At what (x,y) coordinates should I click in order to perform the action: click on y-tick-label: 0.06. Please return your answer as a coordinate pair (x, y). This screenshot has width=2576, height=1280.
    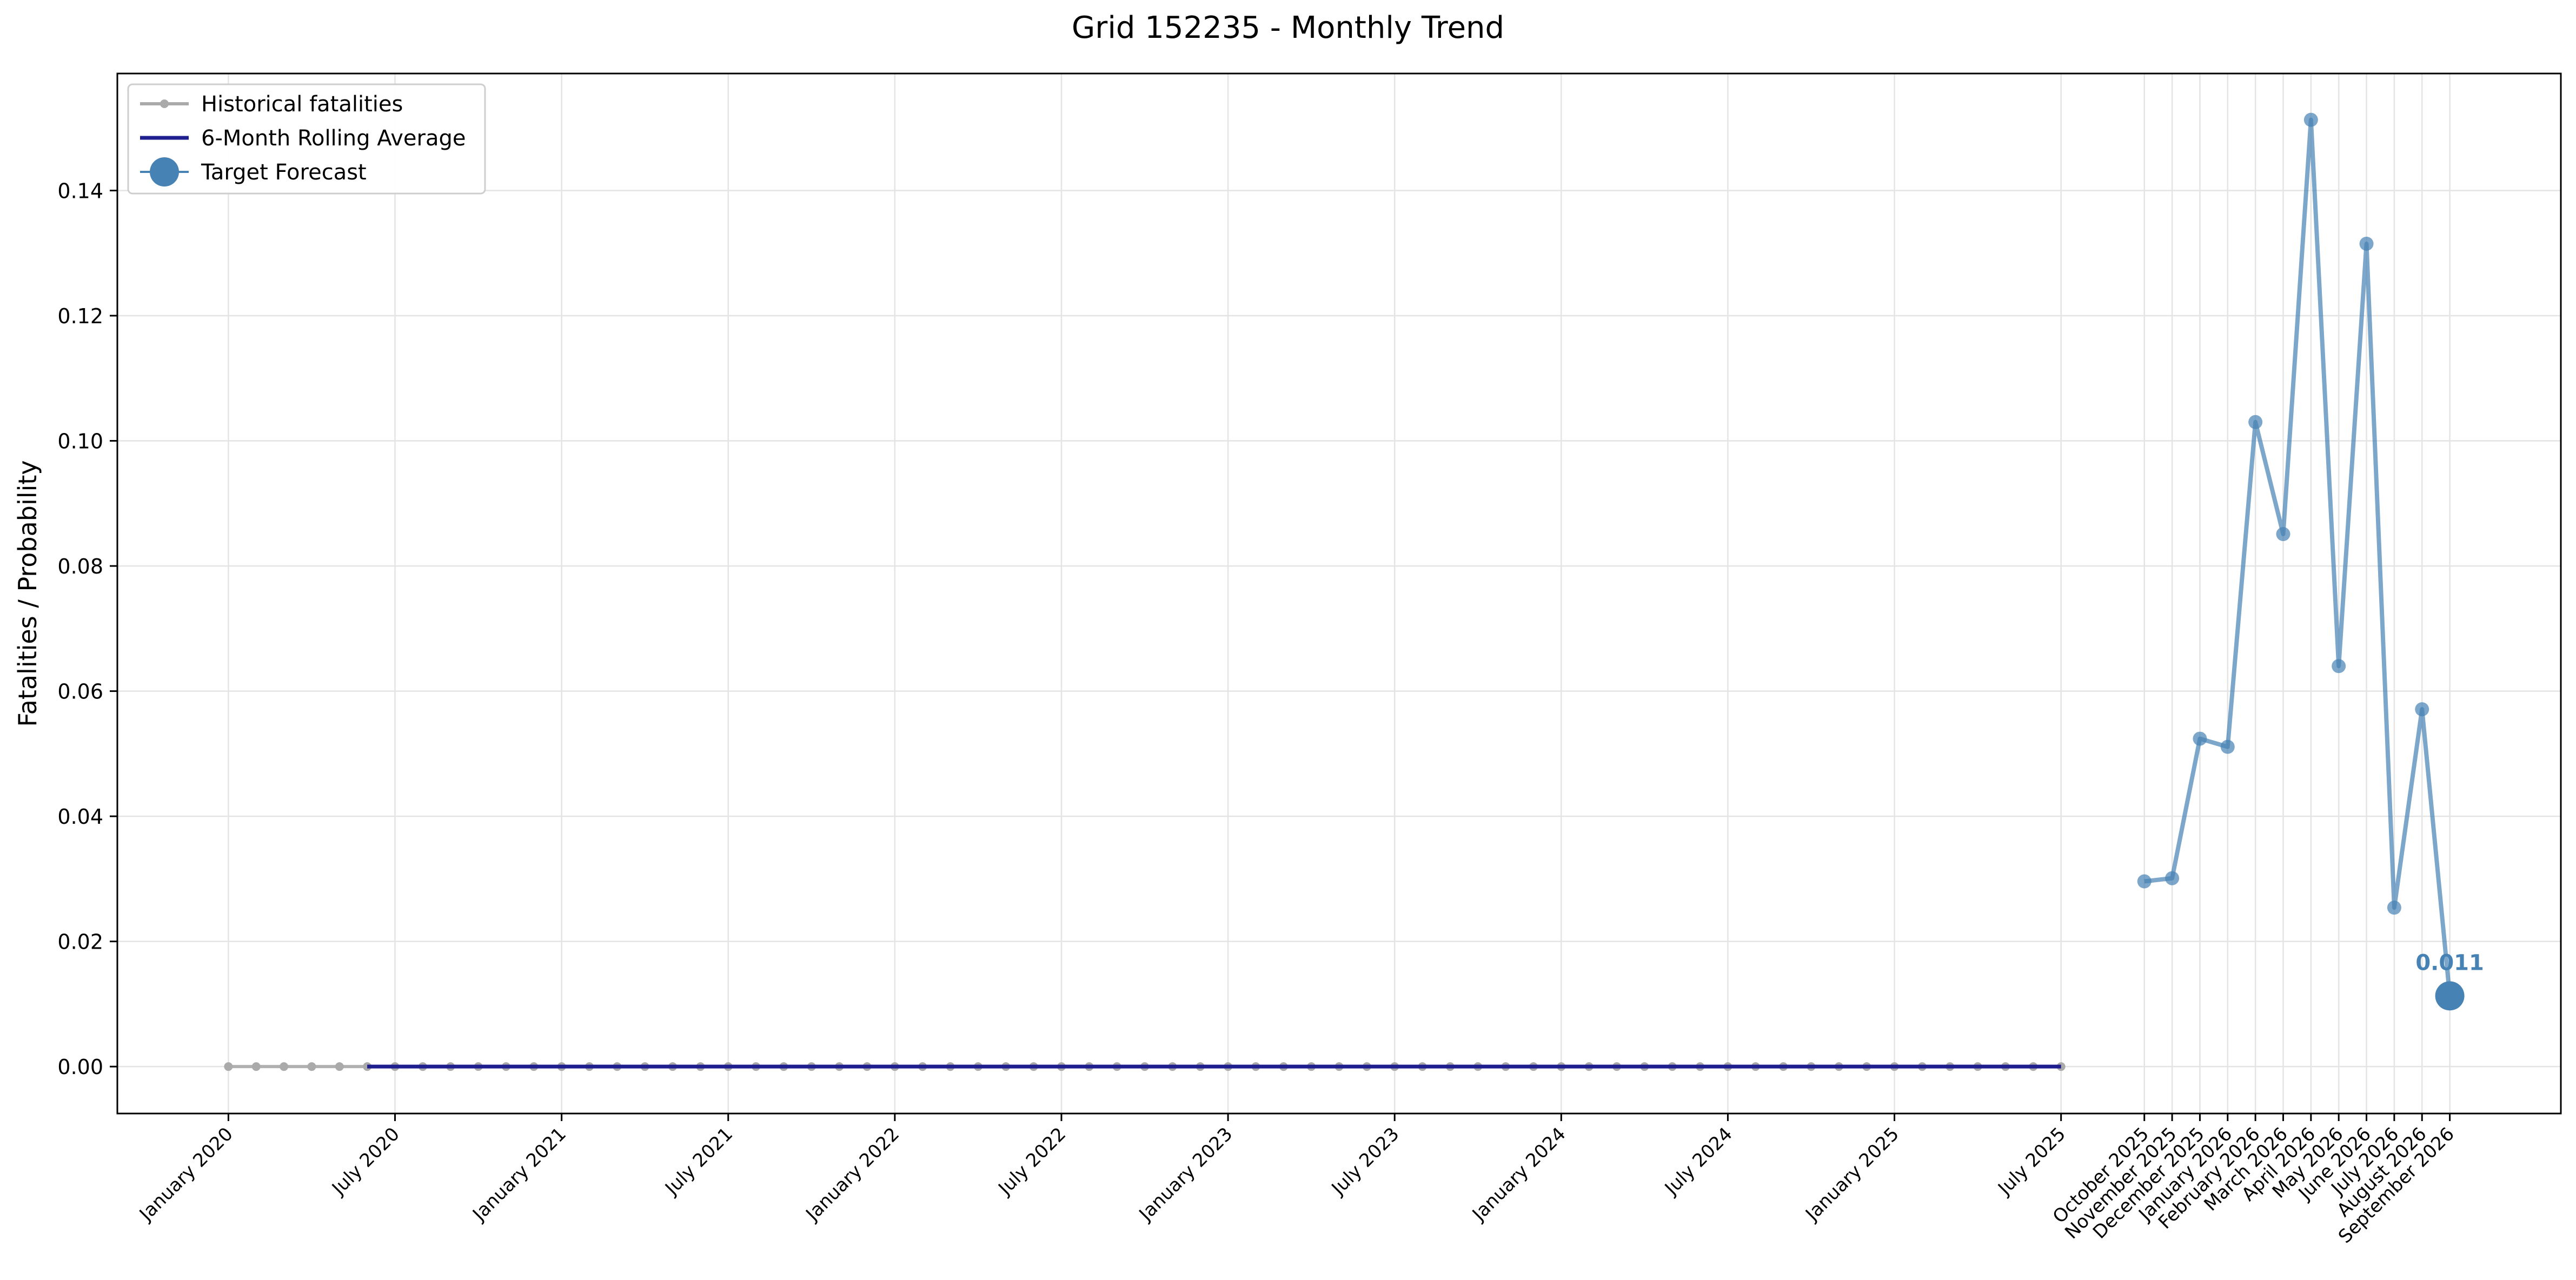
    Looking at the image, I should click on (80, 692).